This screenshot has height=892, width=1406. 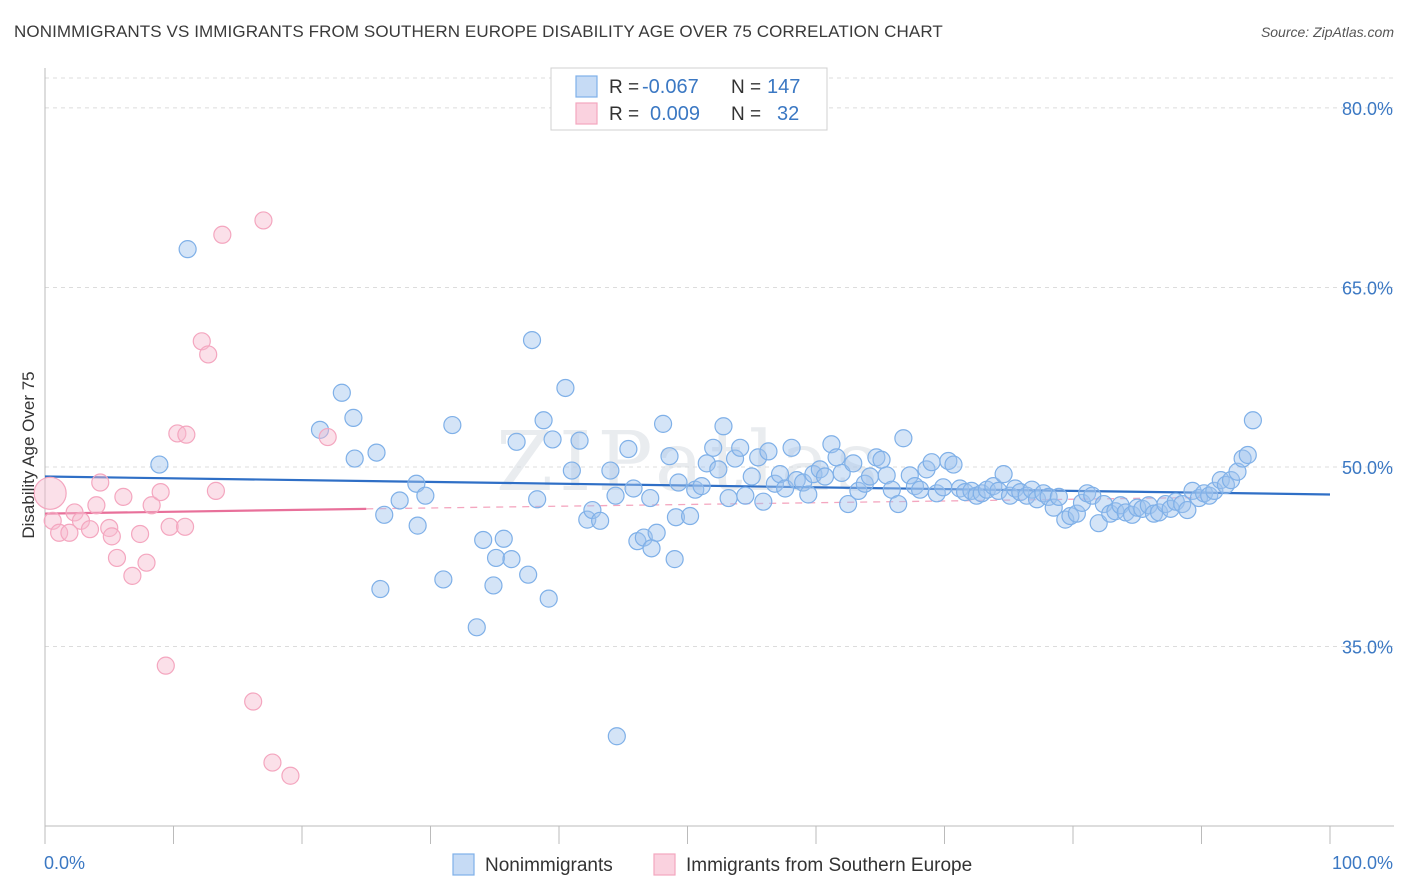 What do you see at coordinates (1367, 468) in the screenshot?
I see `y-tick-label-1: 50.0%` at bounding box center [1367, 468].